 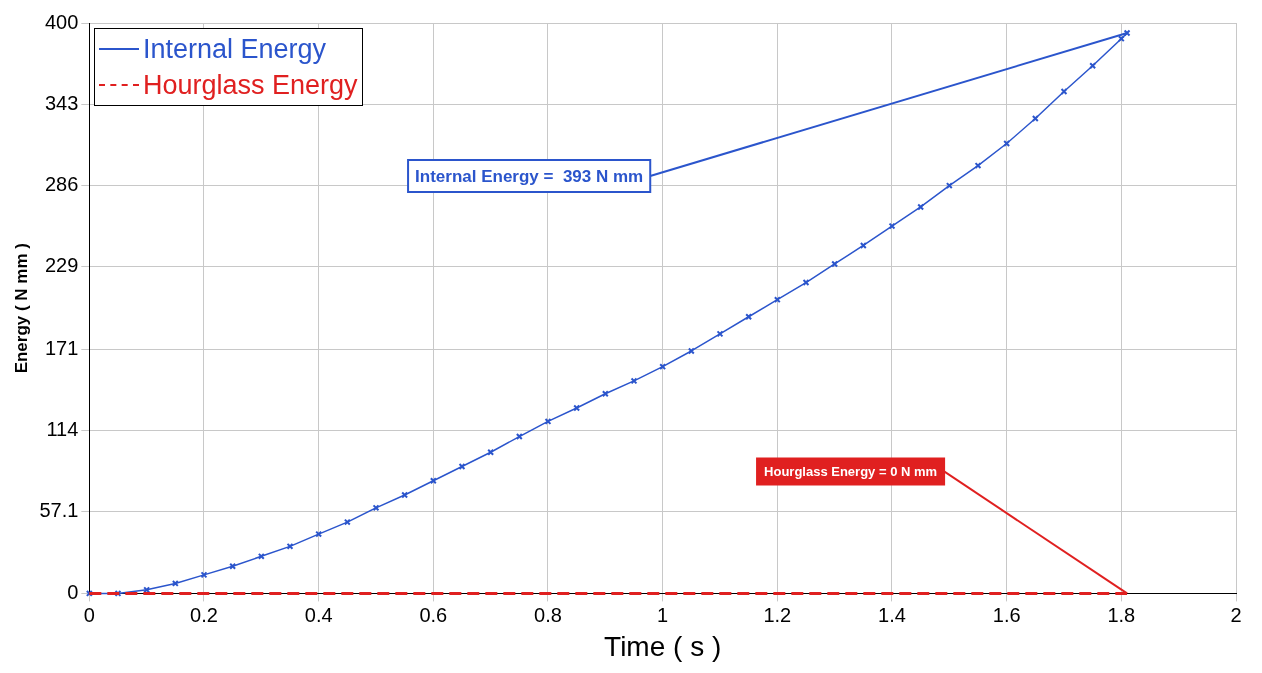 What do you see at coordinates (433, 614) in the screenshot?
I see `x-tick-label: 0.6` at bounding box center [433, 614].